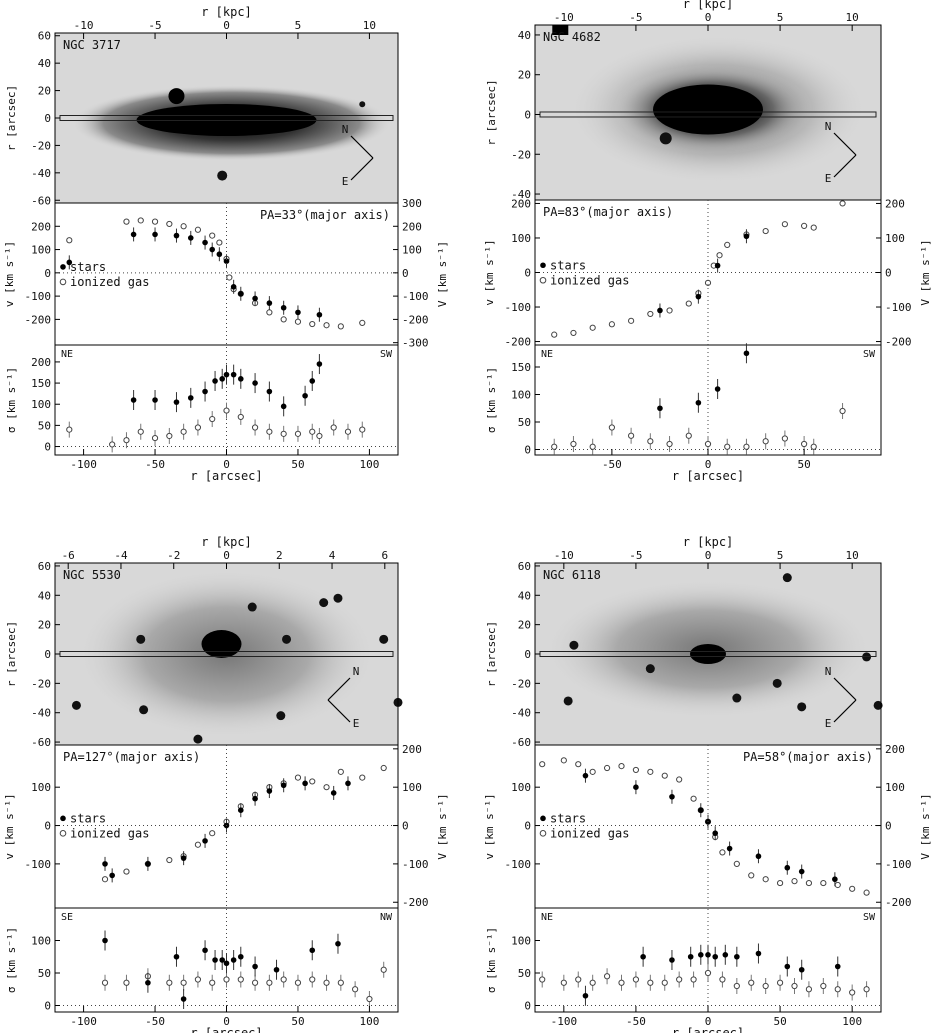 The image size is (940, 1033). I want to click on side-left-label: NE, so click(547, 354).